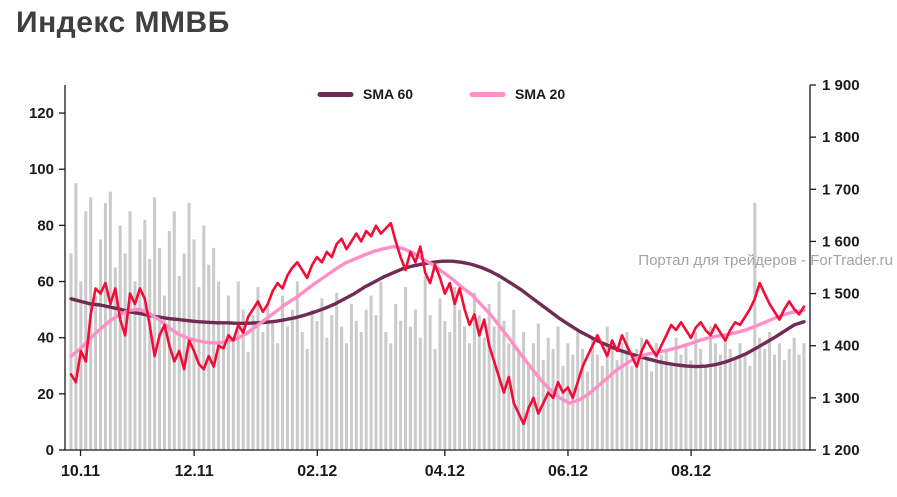 Image resolution: width=897 pixels, height=497 pixels. Describe the element at coordinates (841, 398) in the screenshot. I see `right-axis-tick-label: 1 300` at that location.